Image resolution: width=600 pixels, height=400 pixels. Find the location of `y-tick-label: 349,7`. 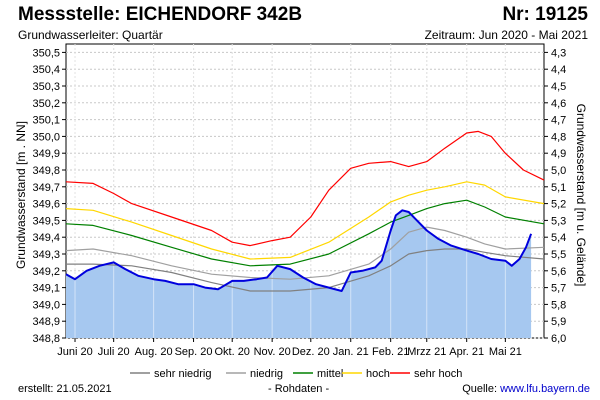

y-tick-label: 349,7 is located at coordinates (46, 188).